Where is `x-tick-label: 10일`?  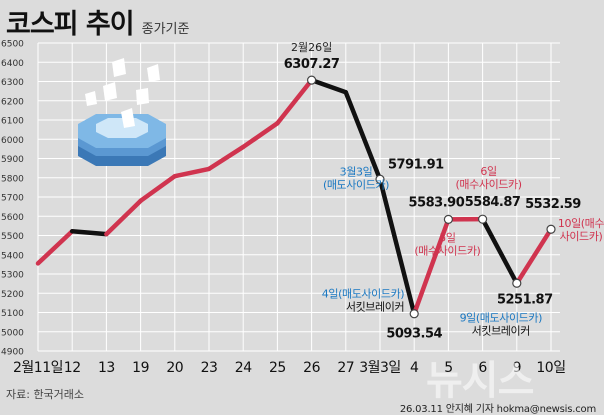
x-tick-label: 10일 is located at coordinates (550, 368).